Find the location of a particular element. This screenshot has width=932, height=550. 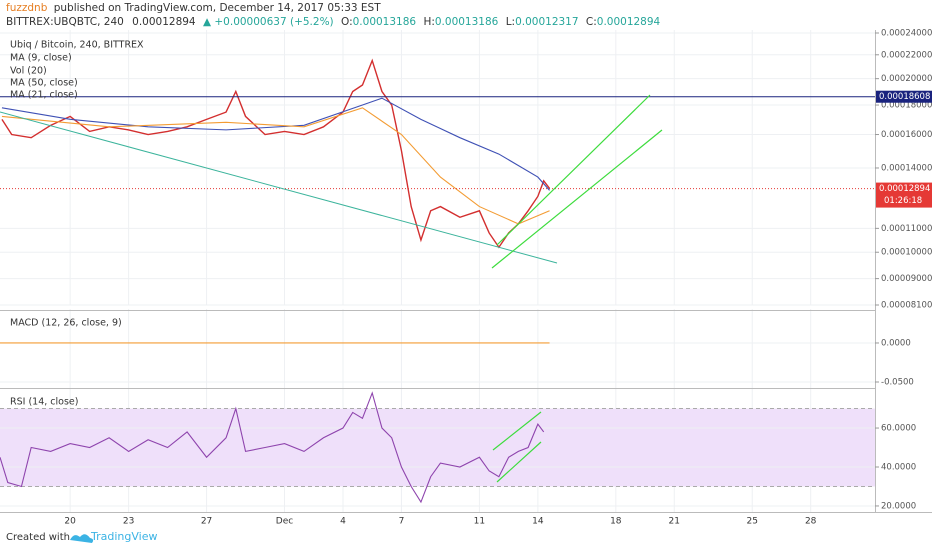

rsi-band is located at coordinates (437, 447).